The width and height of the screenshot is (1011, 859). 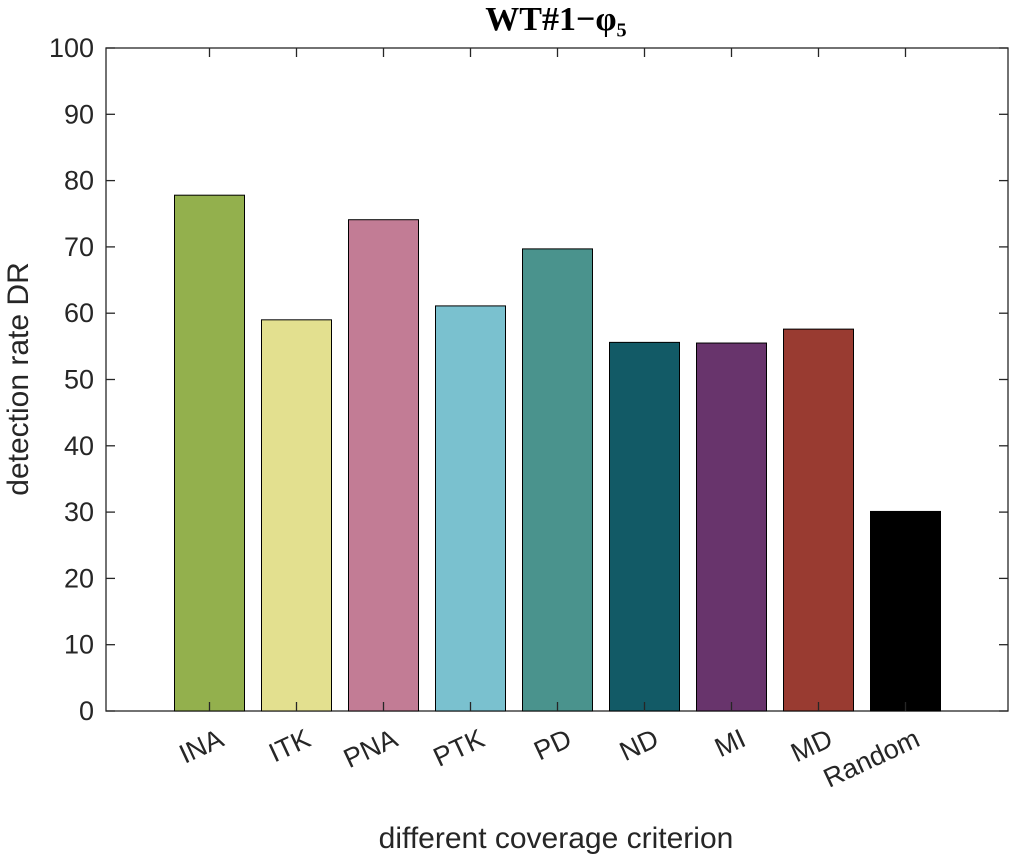 I want to click on chart-title: WT#1−φ₅, so click(x=555, y=19).